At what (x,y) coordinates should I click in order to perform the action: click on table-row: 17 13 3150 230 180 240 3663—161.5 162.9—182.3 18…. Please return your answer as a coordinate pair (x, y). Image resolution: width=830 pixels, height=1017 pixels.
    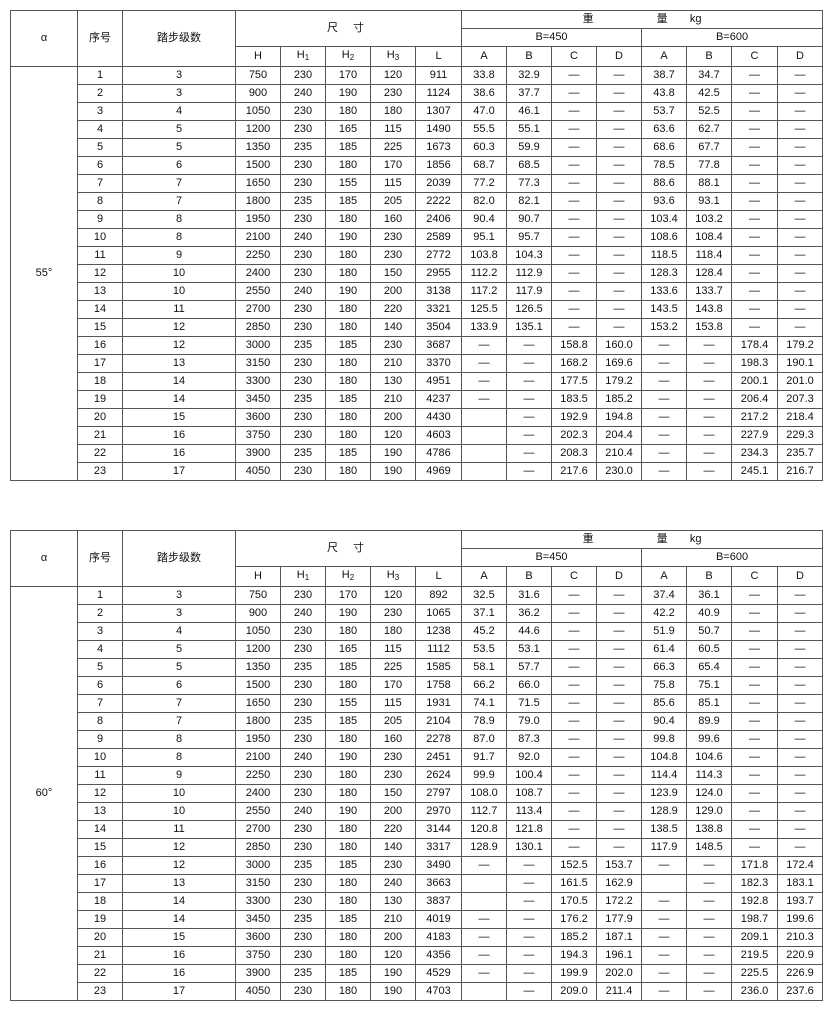
    Looking at the image, I should click on (417, 883).